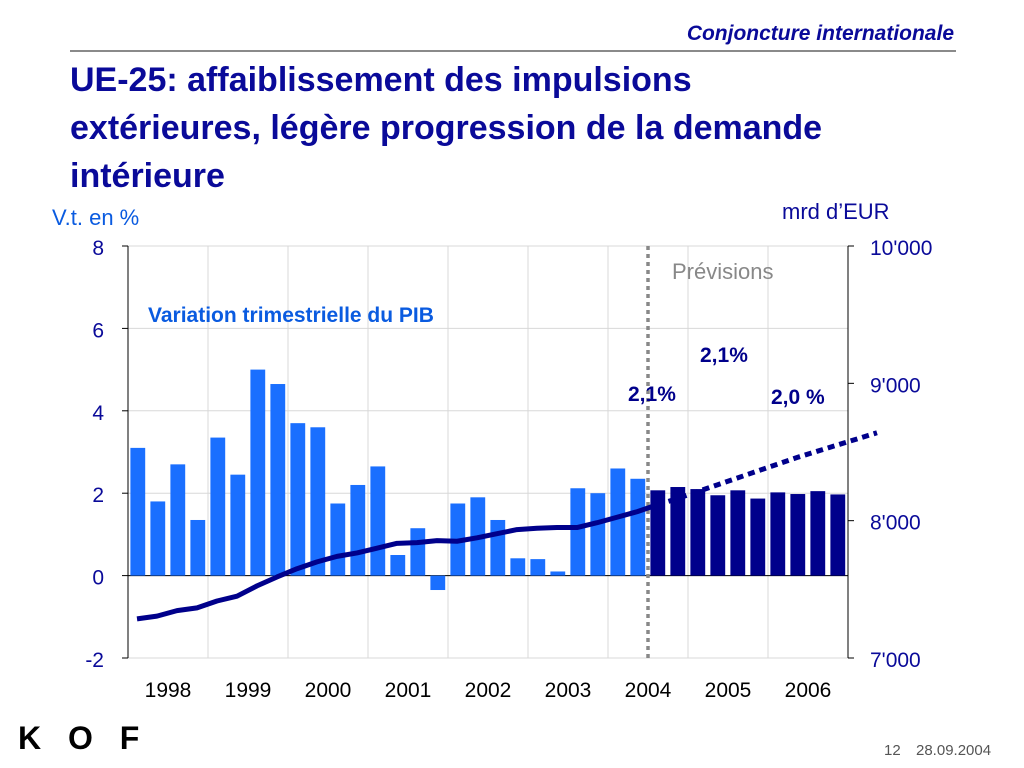 The width and height of the screenshot is (1024, 768). Describe the element at coordinates (895, 385) in the screenshot. I see `right-tick-label: 9'000` at that location.